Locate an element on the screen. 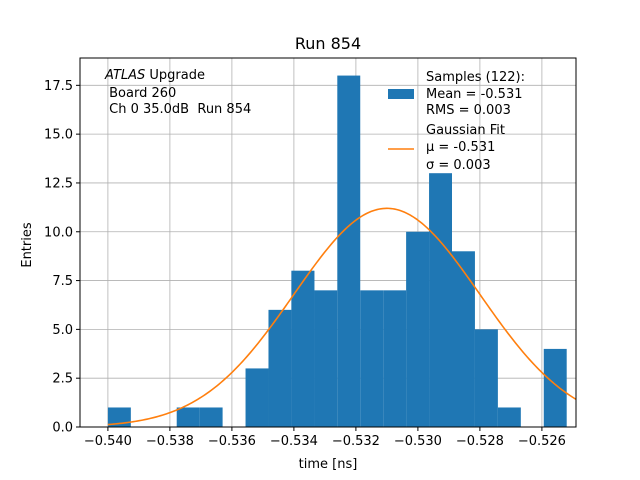 The width and height of the screenshot is (640, 480). x-tick-label: −0.540 is located at coordinates (108, 441).